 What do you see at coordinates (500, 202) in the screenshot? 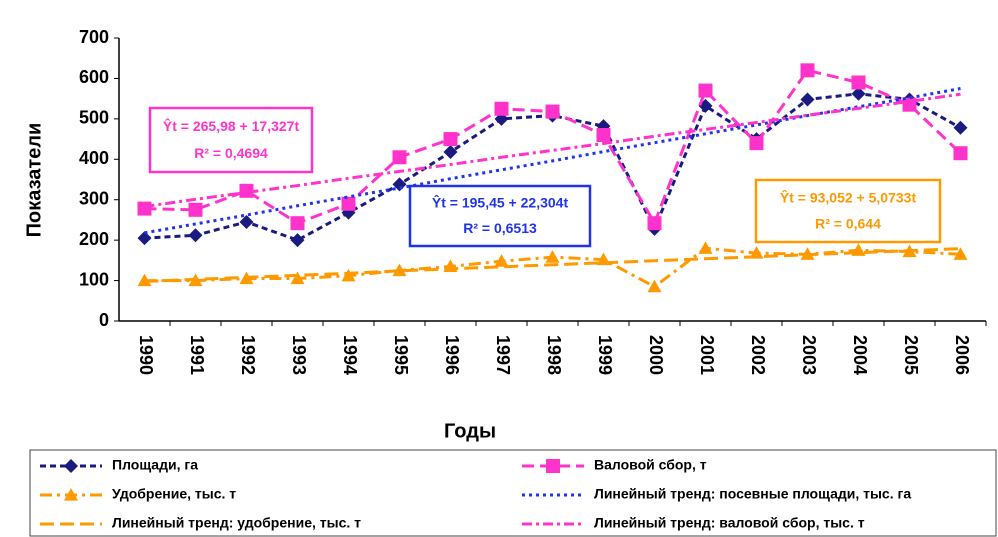
I see `annotation-text: Ŷt = 195,45 + 22,304t` at bounding box center [500, 202].